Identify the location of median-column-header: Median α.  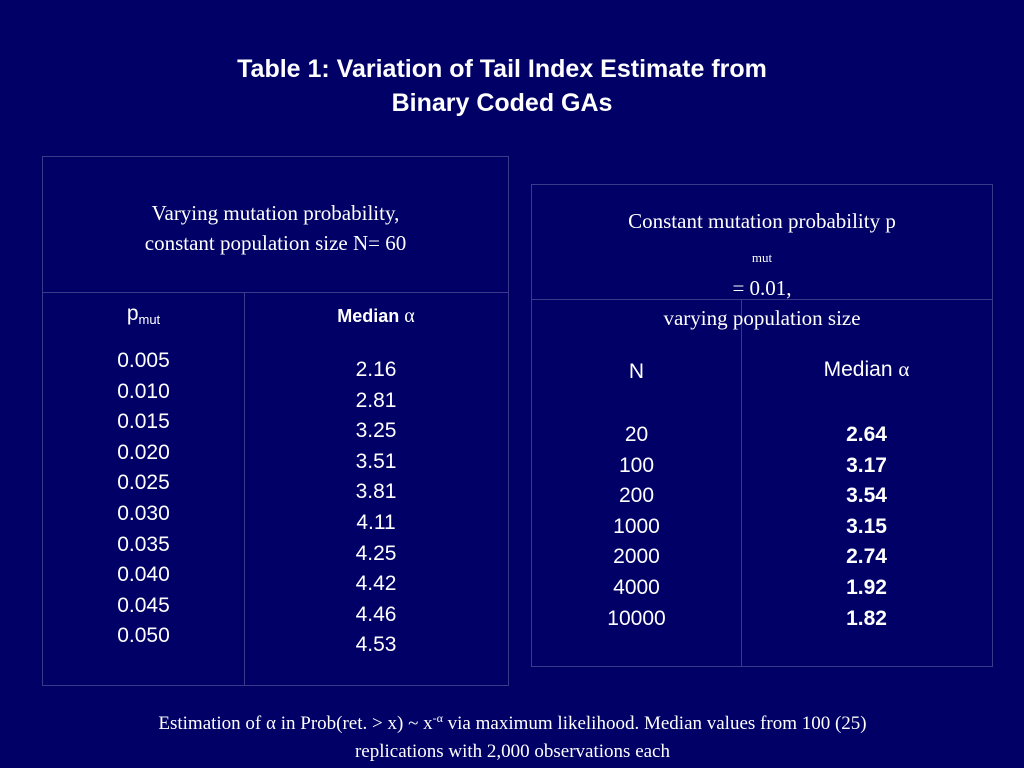
(376, 320).